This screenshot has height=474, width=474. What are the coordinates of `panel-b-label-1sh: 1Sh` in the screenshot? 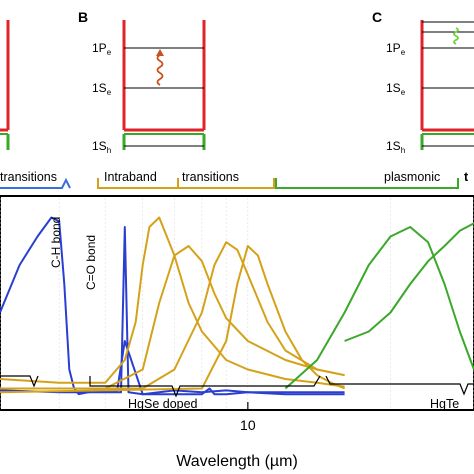 It's located at (101, 147).